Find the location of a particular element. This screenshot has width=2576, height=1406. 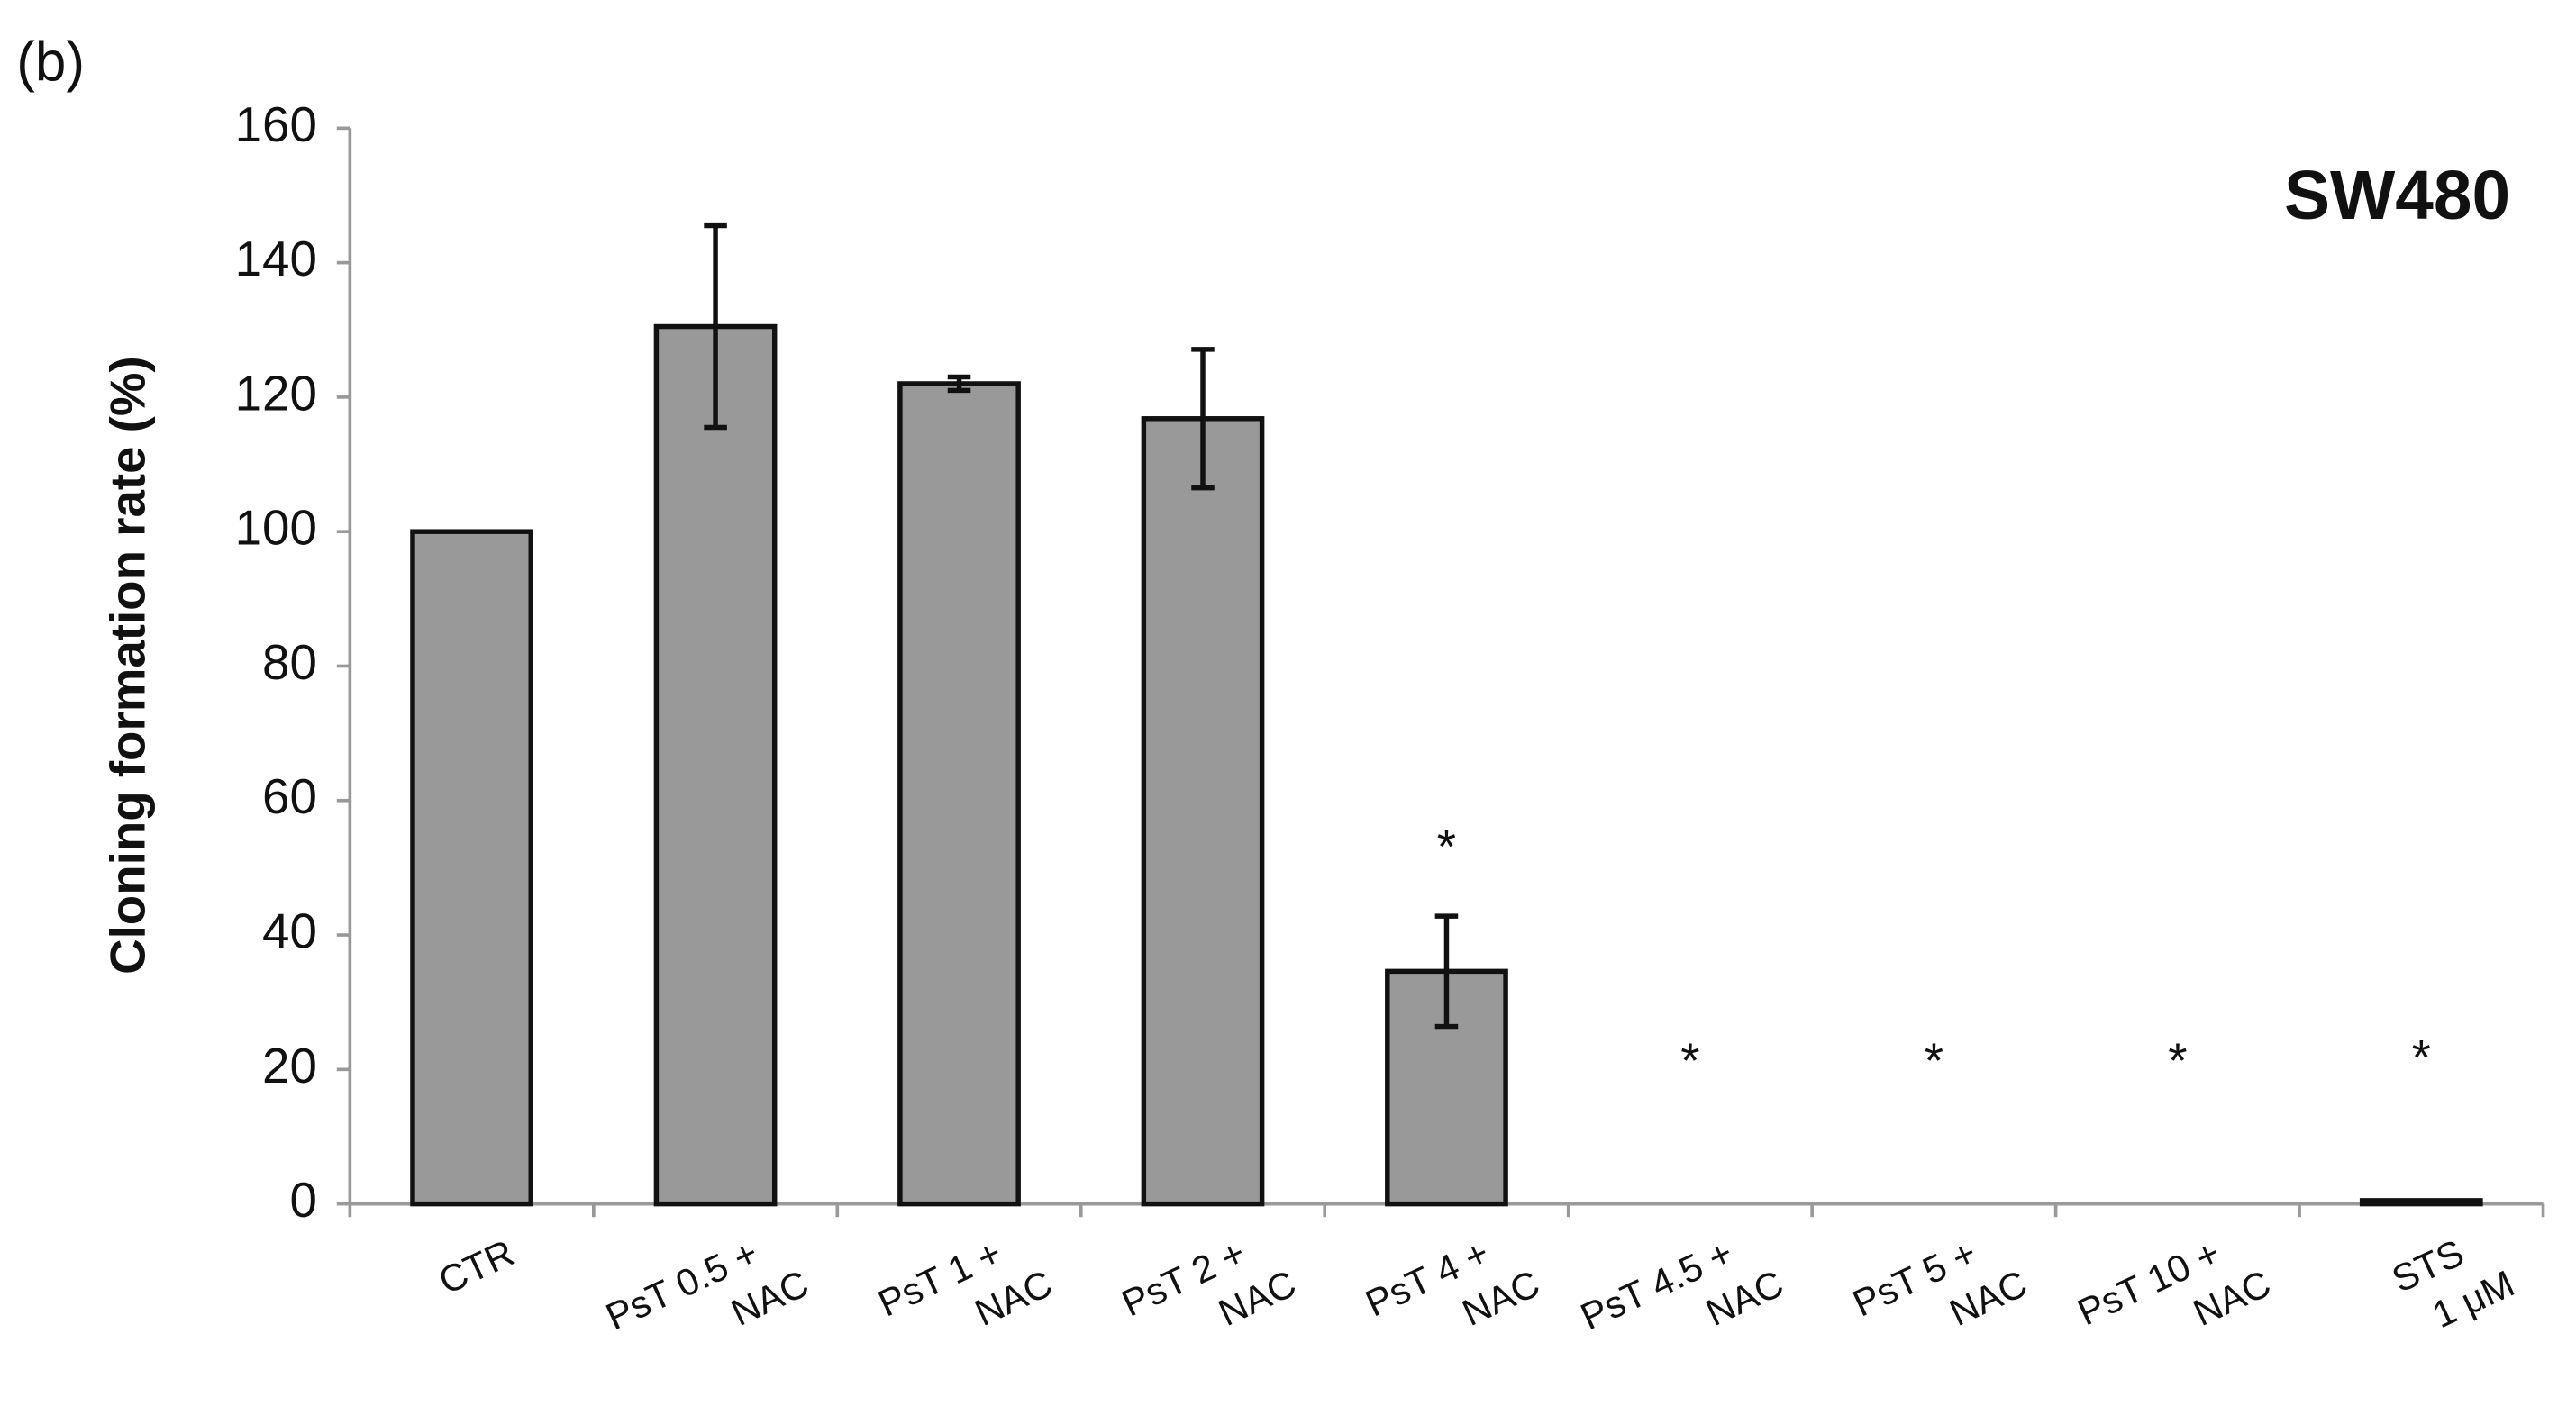

panel-label: (b) is located at coordinates (50, 62).